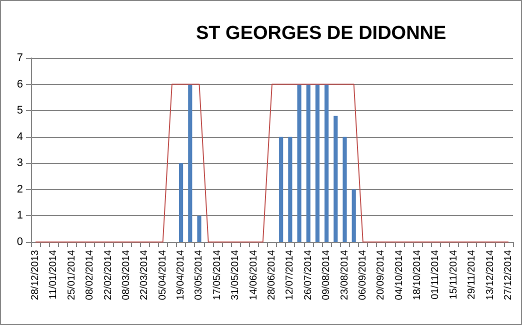  Describe the element at coordinates (254, 275) in the screenshot. I see `x-tick-label: 14/06/2014` at that location.